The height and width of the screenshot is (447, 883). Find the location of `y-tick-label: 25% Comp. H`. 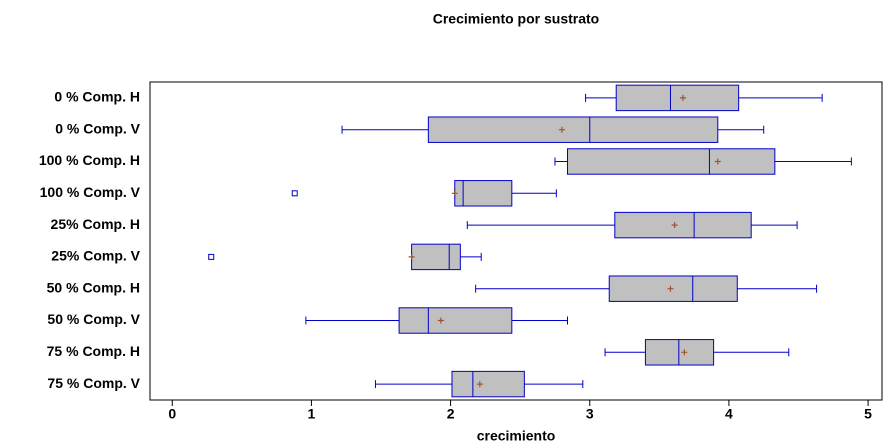

y-tick-label: 25% Comp. H is located at coordinates (95, 224).